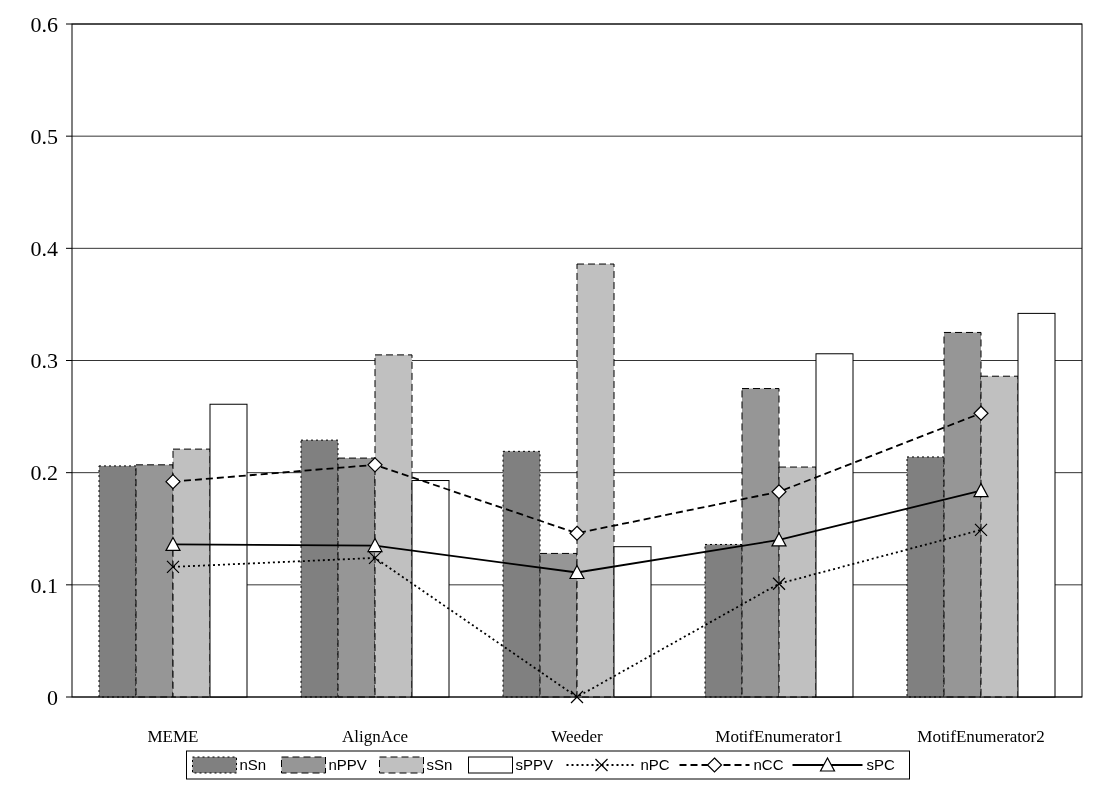  Describe the element at coordinates (44, 24) in the screenshot. I see `y-tick-label: 0.6` at that location.